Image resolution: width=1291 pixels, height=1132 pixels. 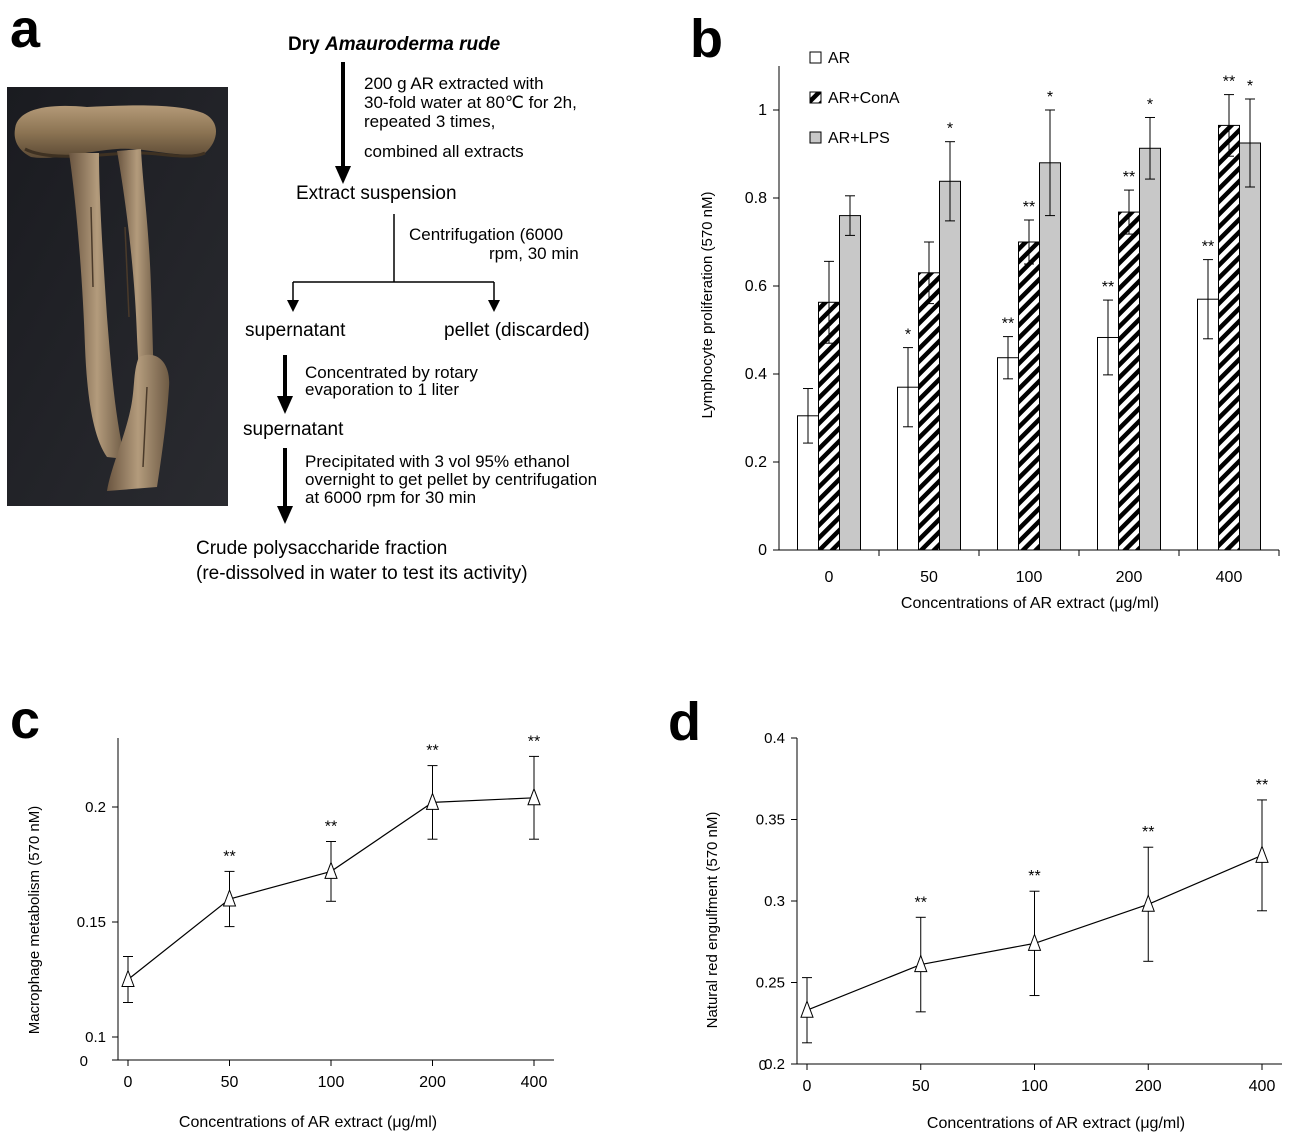 What do you see at coordinates (774, 738) in the screenshot?
I see `chart-d-ytick-label: 0.4` at bounding box center [774, 738].